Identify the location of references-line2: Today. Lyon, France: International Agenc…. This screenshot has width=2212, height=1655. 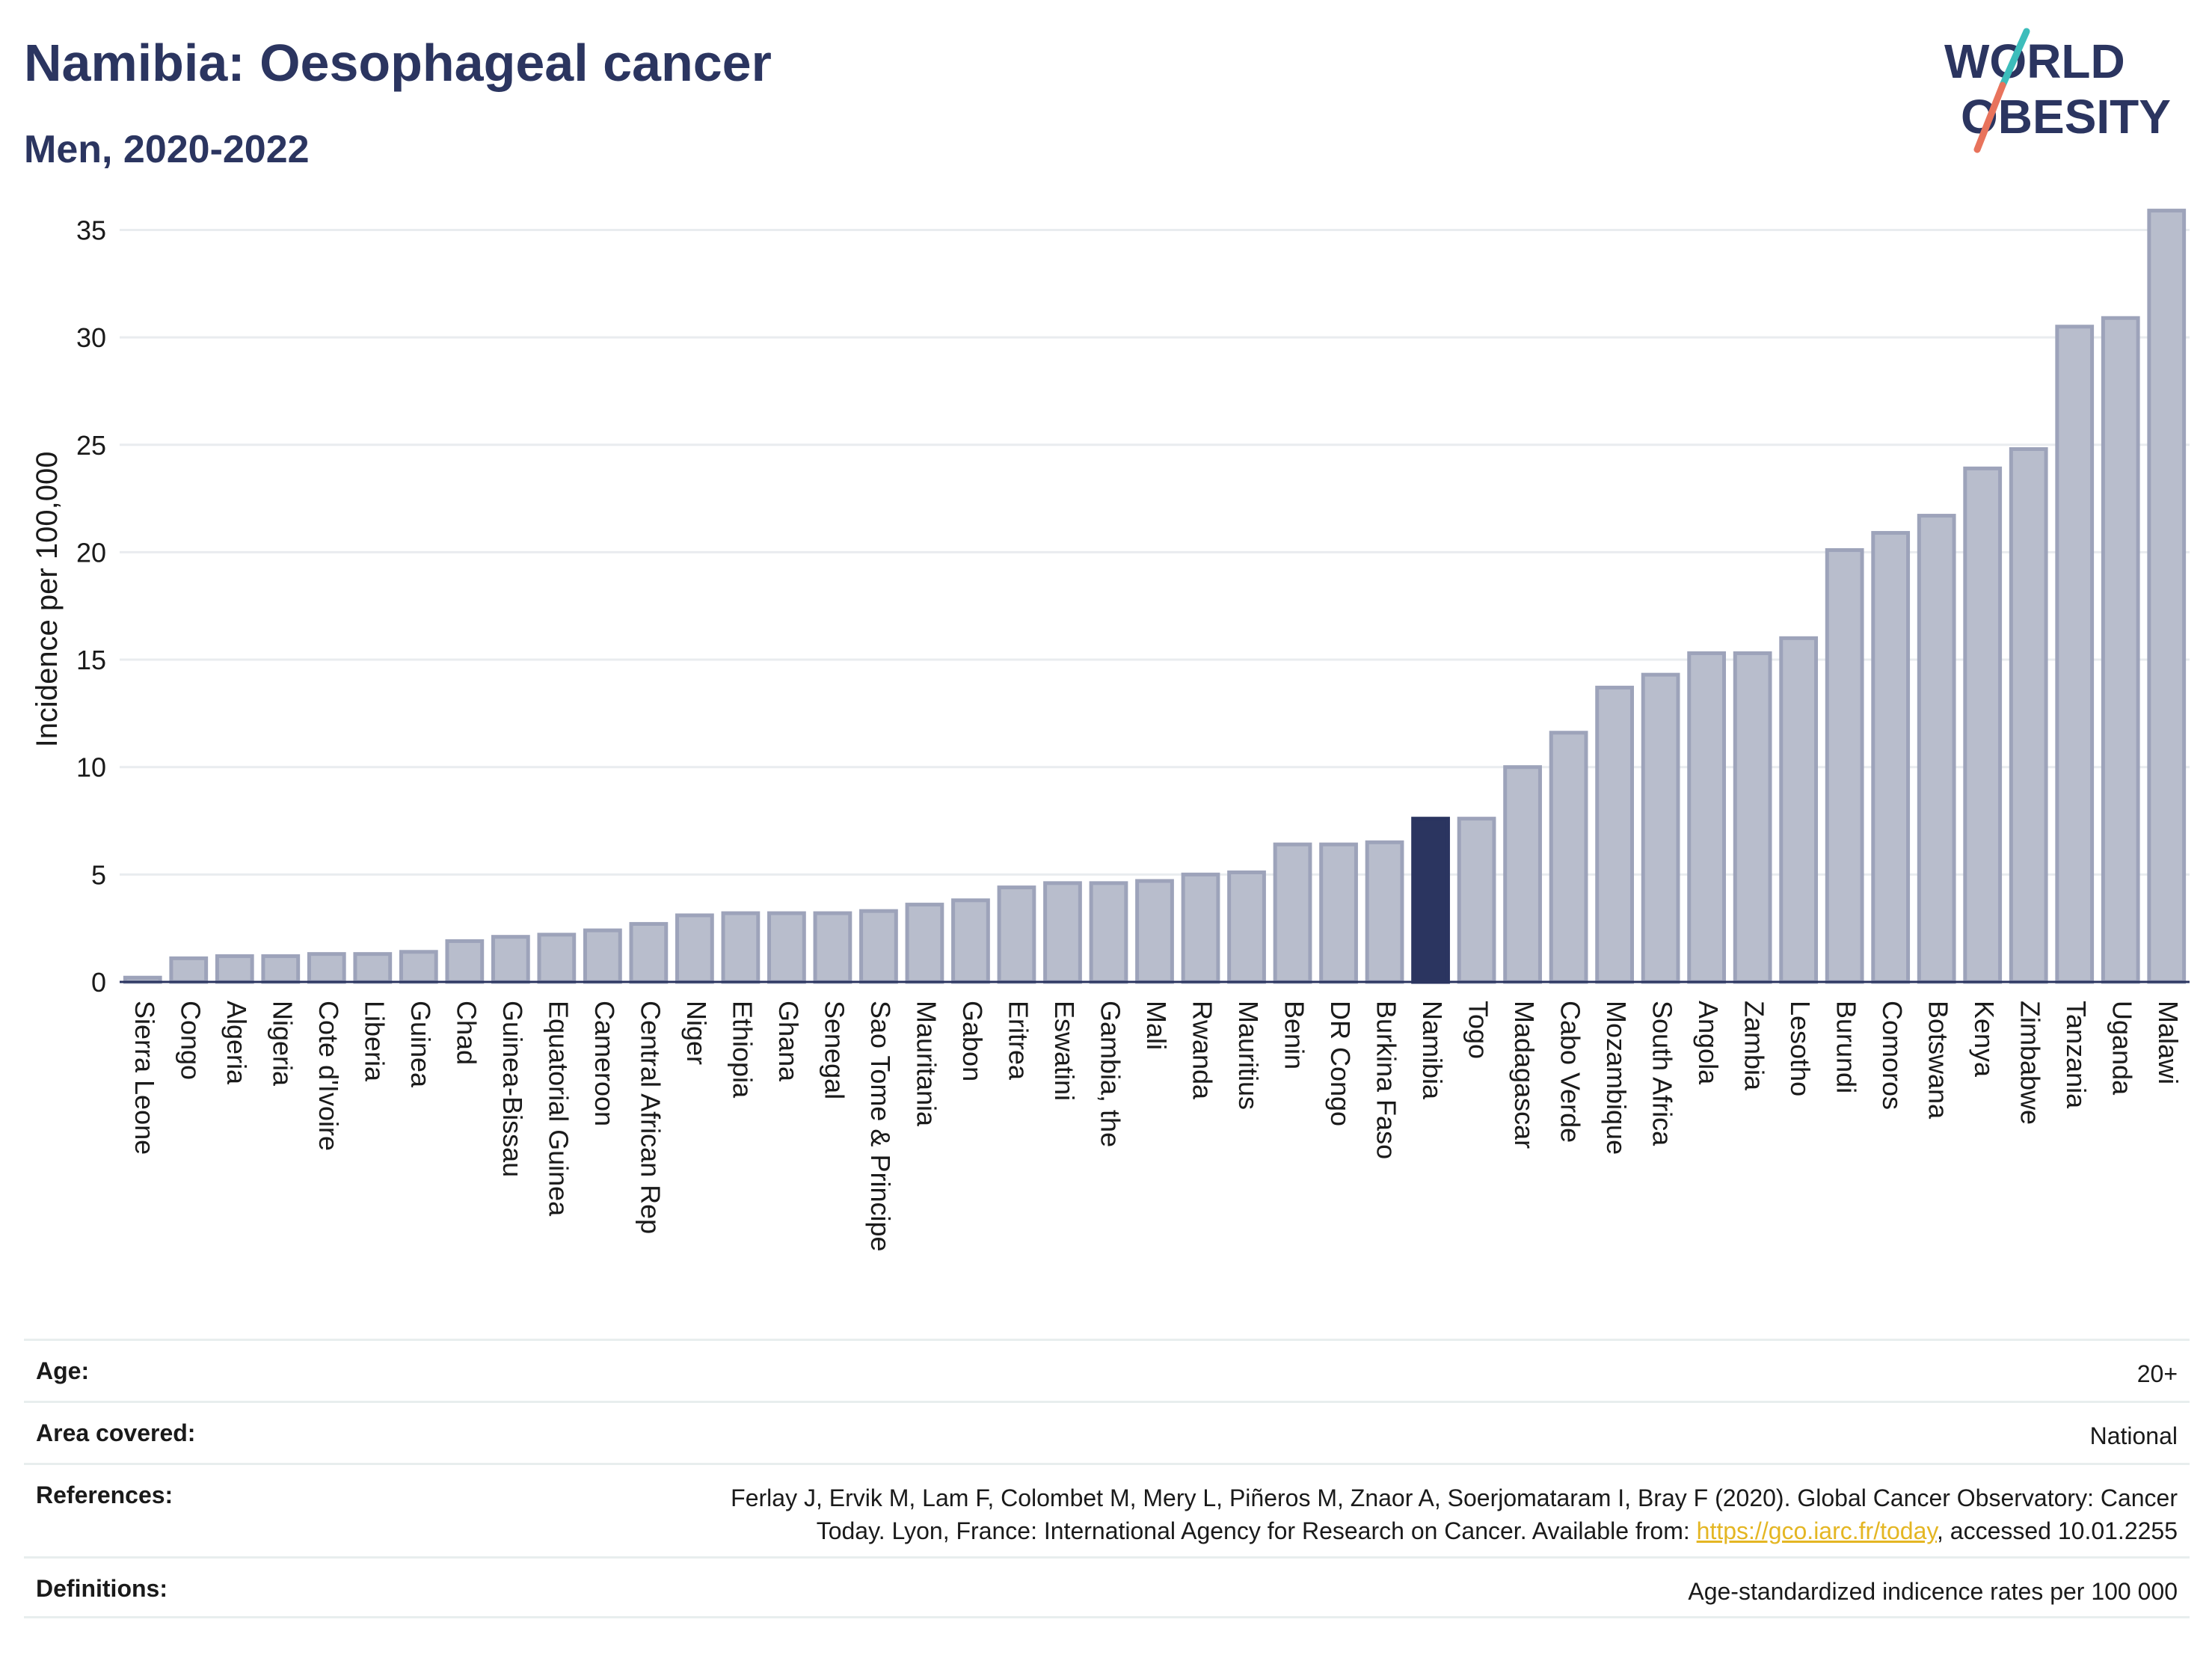
(1256, 1530).